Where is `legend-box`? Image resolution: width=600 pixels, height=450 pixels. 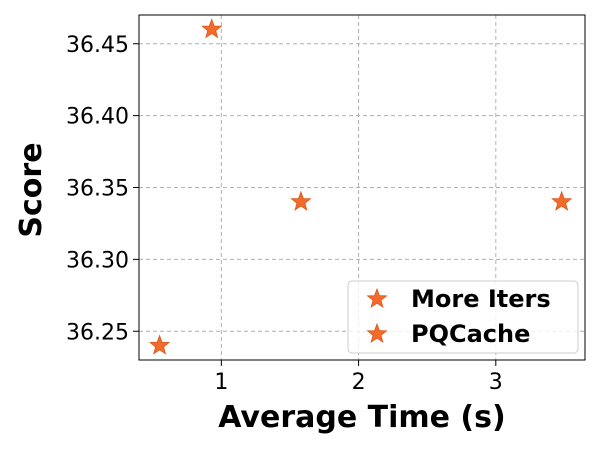
legend-box is located at coordinates (463, 317).